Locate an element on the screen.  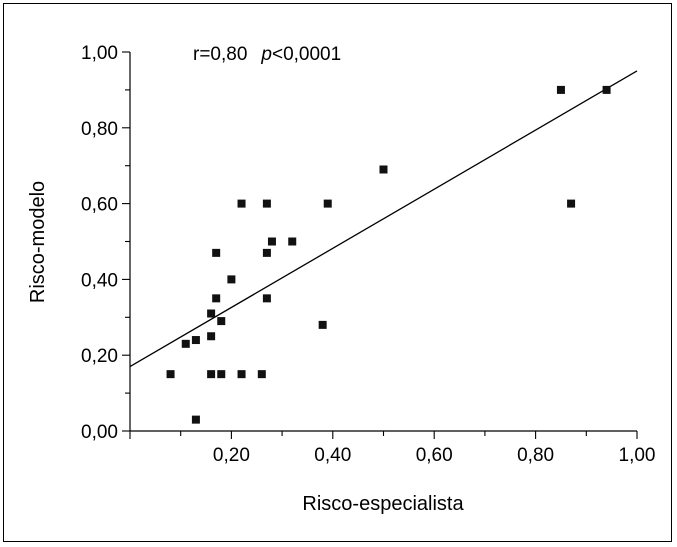
x-axis-label: Risco-especialista is located at coordinates (383, 504).